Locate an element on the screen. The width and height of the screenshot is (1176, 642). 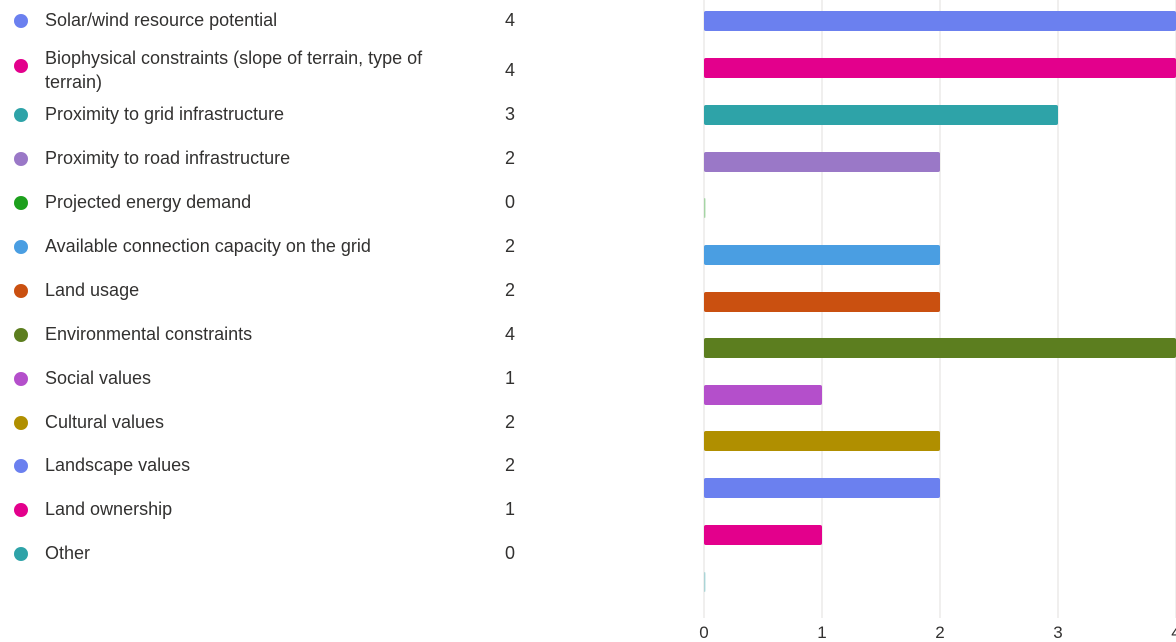
category-label: Environmental constraints is located at coordinates (149, 334).